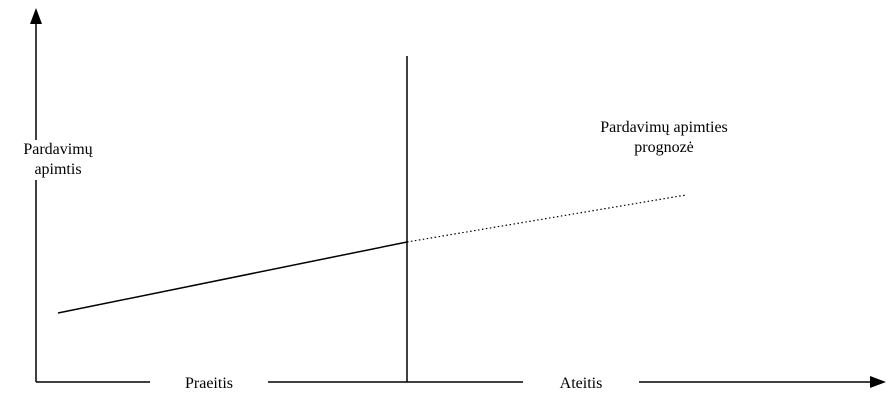 Image resolution: width=887 pixels, height=394 pixels. What do you see at coordinates (58, 149) in the screenshot?
I see `y-axis-label-line1: Pardavimų` at bounding box center [58, 149].